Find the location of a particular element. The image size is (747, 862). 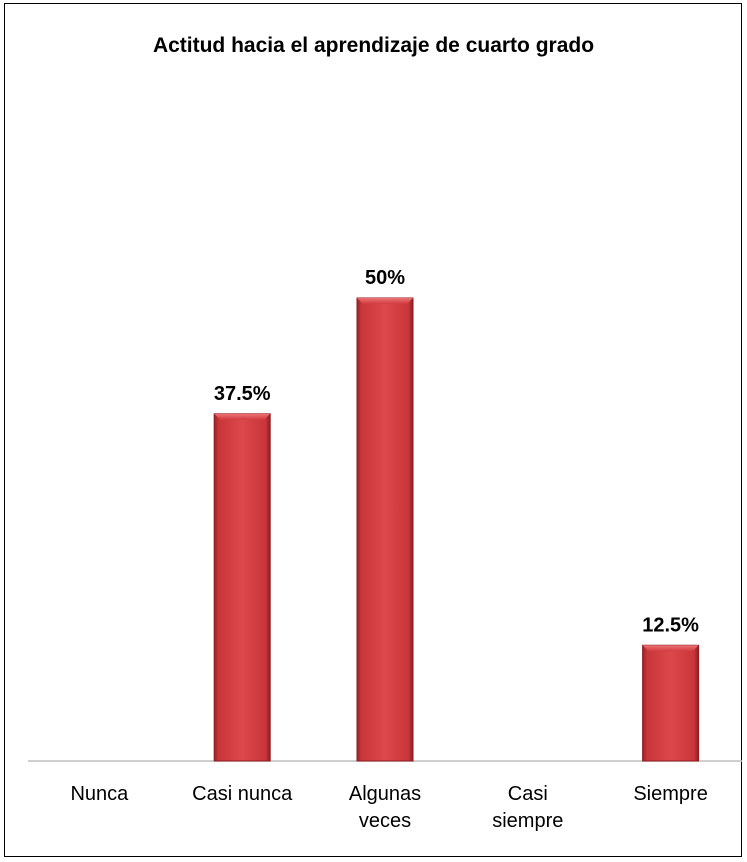

category-label-nunca: Nunca is located at coordinates (99, 794).